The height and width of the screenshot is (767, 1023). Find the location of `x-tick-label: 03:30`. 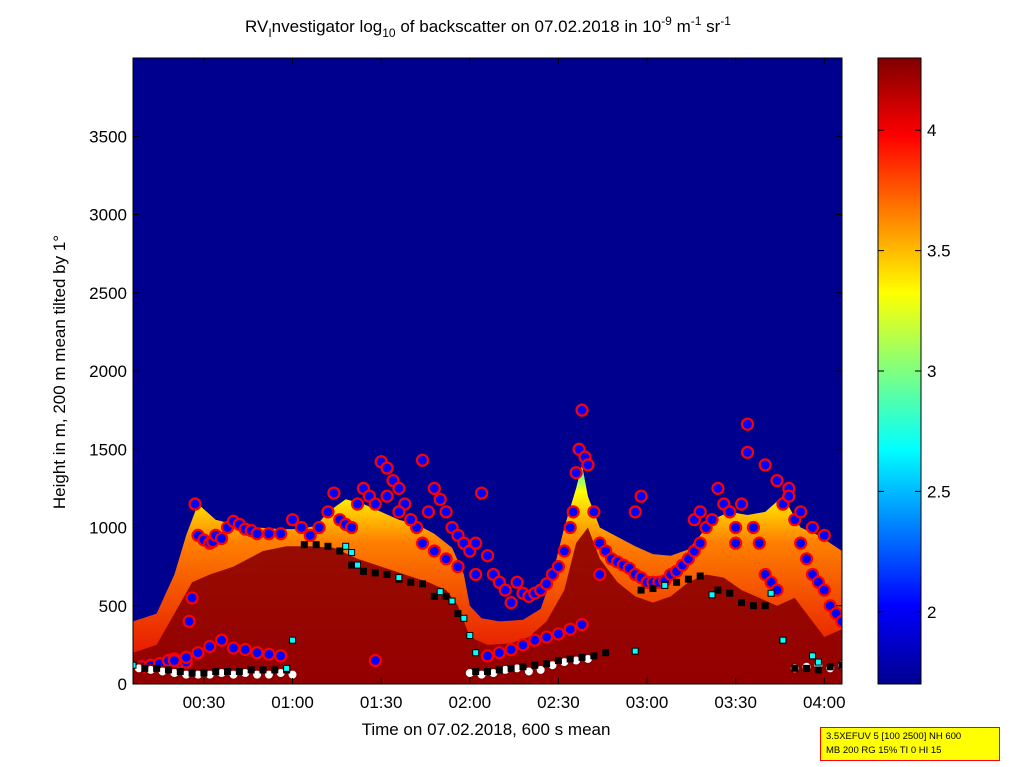

x-tick-label: 03:30 is located at coordinates (735, 702).